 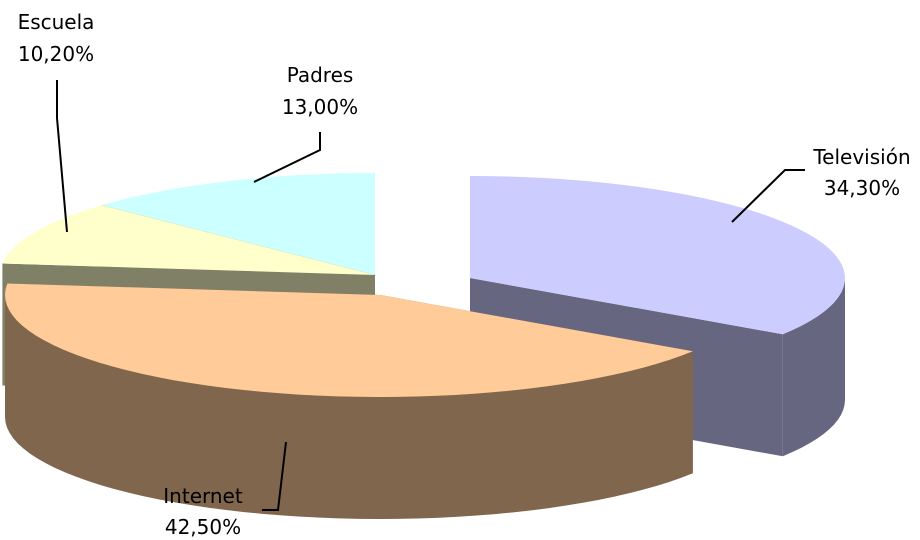 I want to click on slice-value-escuela: 10,20%, so click(x=56, y=54).